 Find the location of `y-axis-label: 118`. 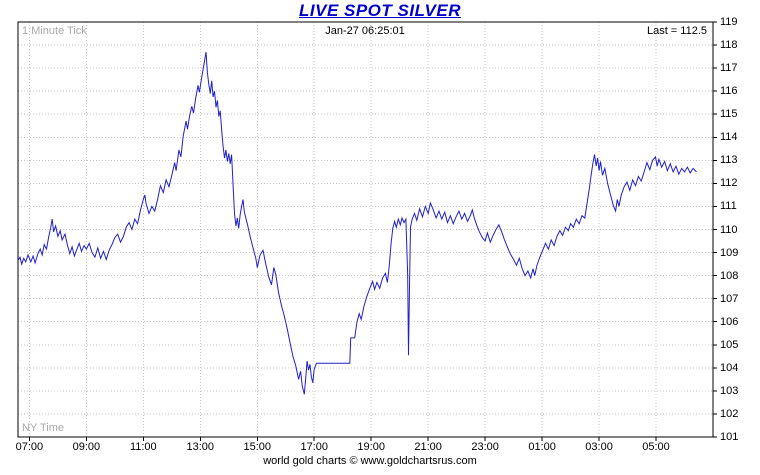

y-axis-label: 118 is located at coordinates (729, 45).